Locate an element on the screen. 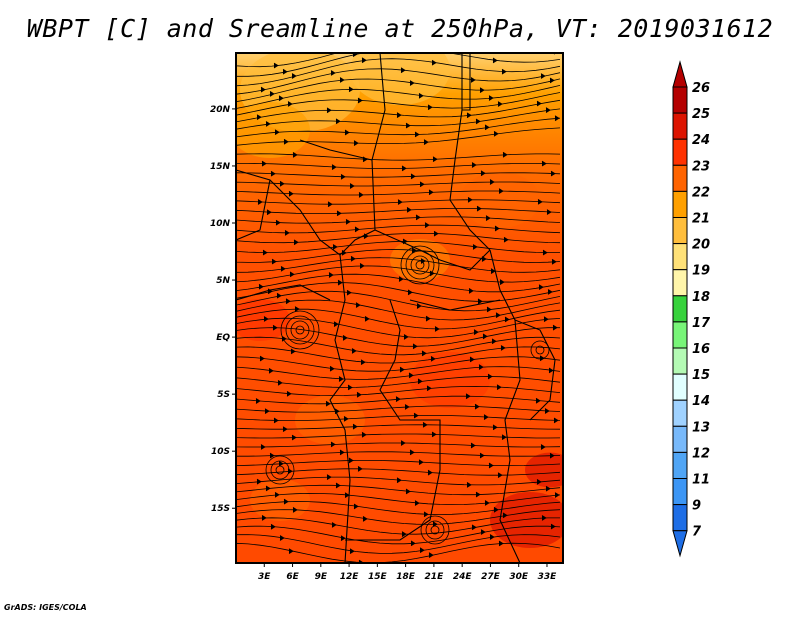 The width and height of the screenshot is (800, 618). colorbar-label: 13 is located at coordinates (701, 427).